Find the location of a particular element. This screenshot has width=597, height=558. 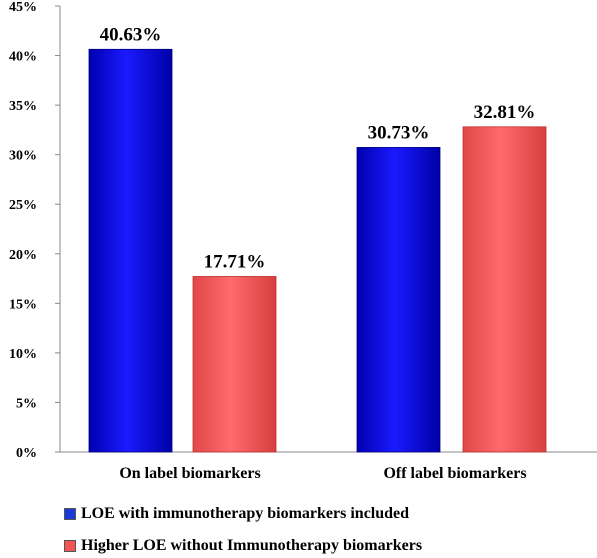

y-tick-label: 15% is located at coordinates (23, 304).